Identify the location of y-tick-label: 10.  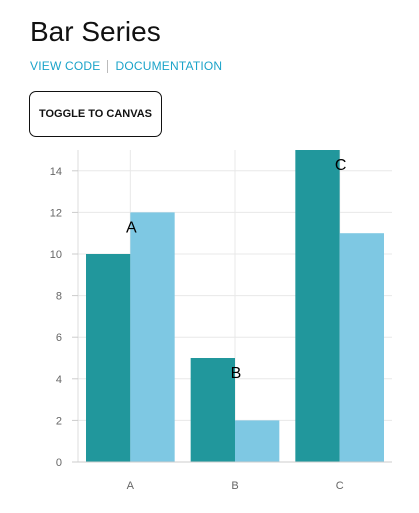
(56, 255).